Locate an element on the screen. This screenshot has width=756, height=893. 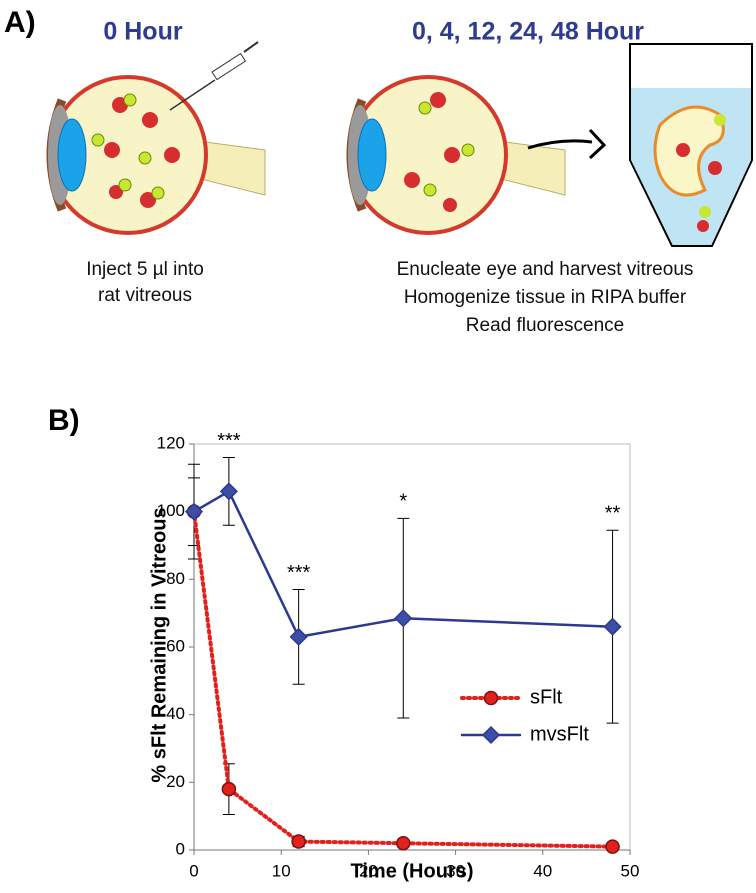
x-tick-label: 20 is located at coordinates (368, 870).